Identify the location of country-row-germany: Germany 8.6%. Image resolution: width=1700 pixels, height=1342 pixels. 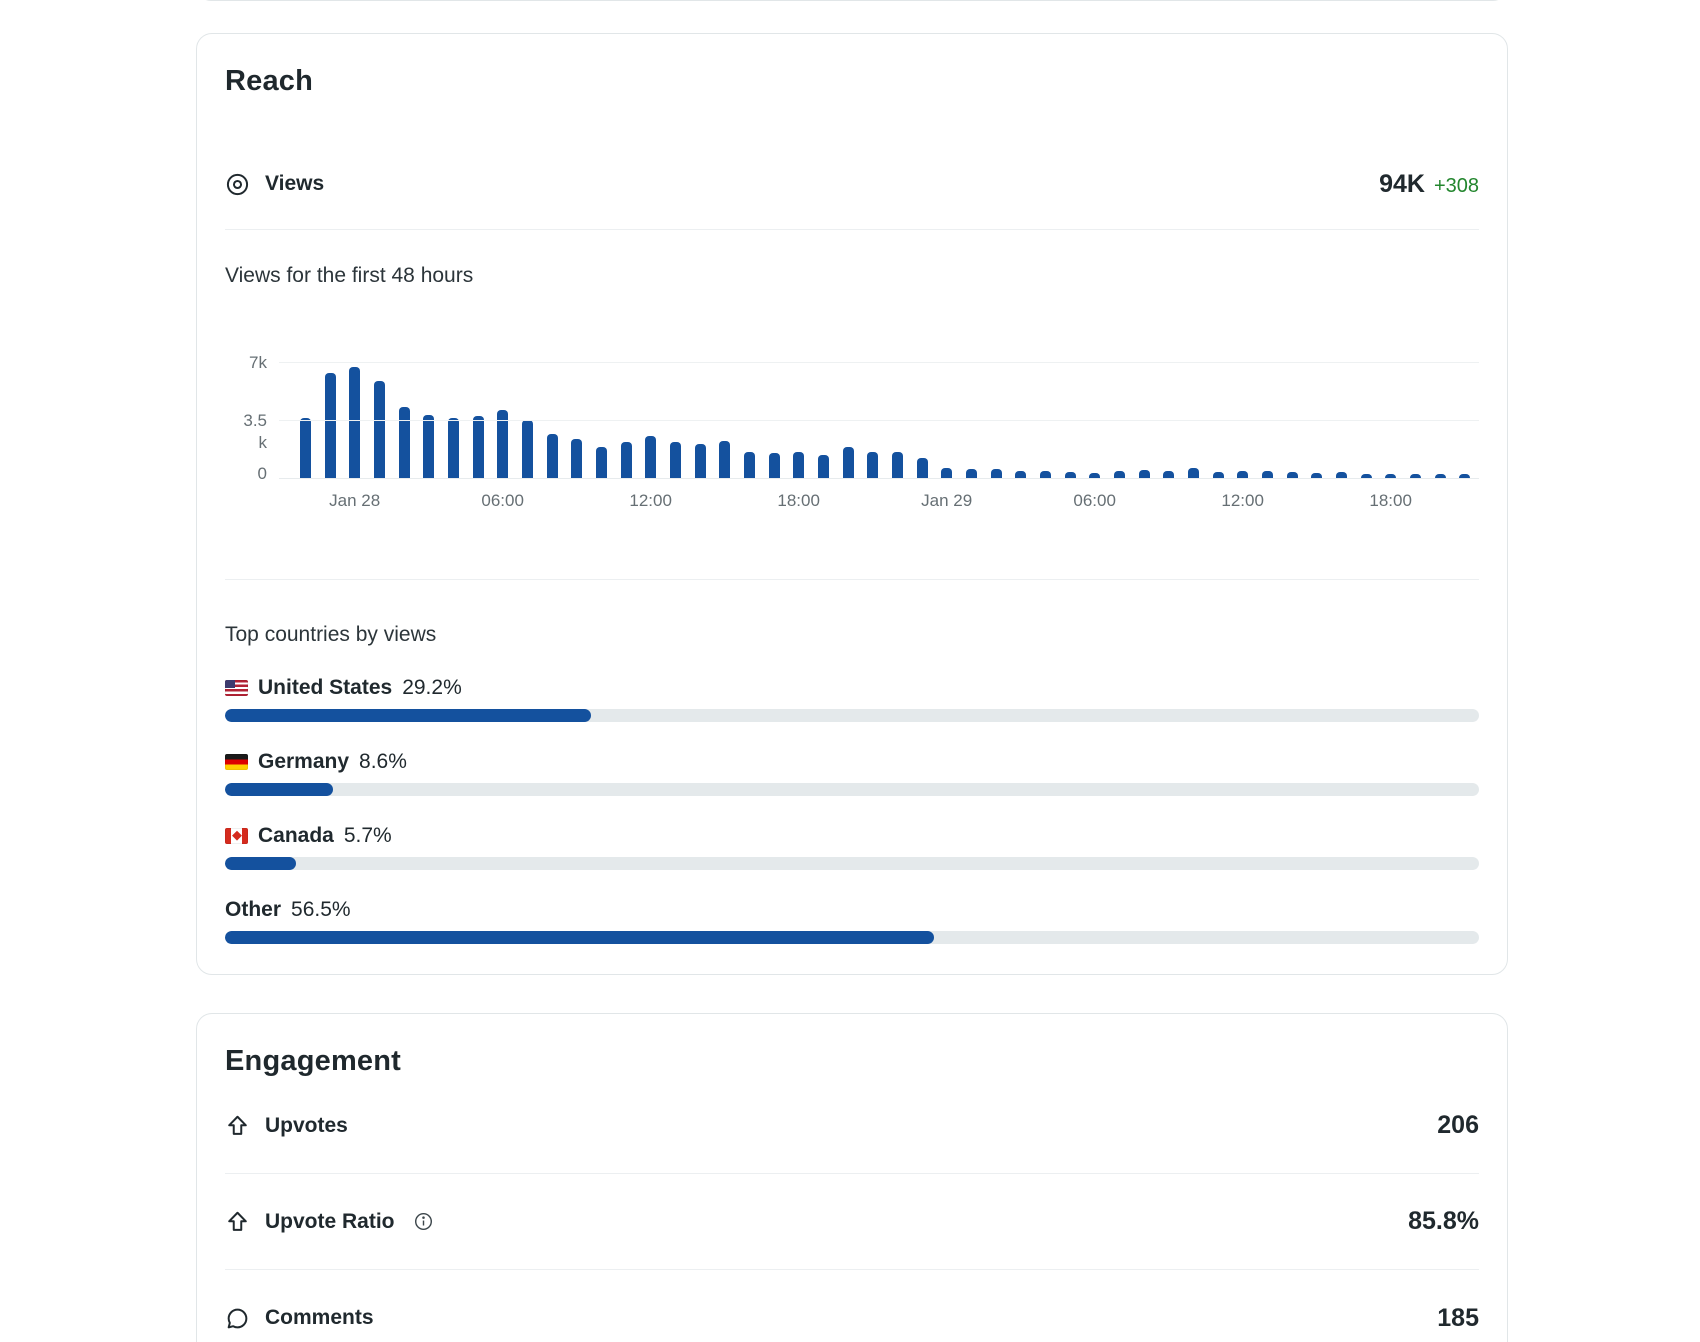
(852, 772).